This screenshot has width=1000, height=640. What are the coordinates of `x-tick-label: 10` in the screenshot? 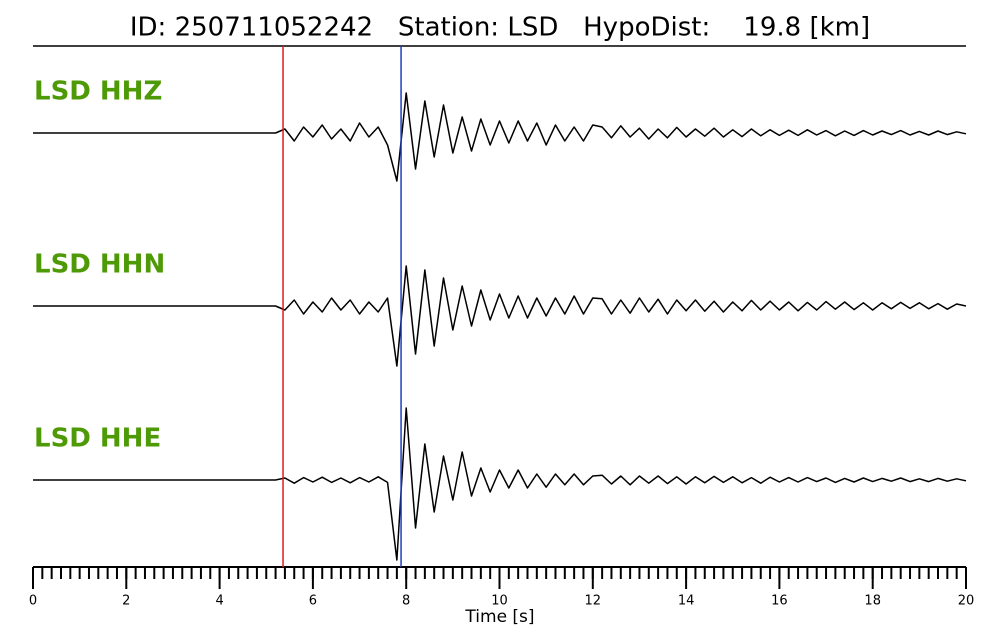 It's located at (499, 601).